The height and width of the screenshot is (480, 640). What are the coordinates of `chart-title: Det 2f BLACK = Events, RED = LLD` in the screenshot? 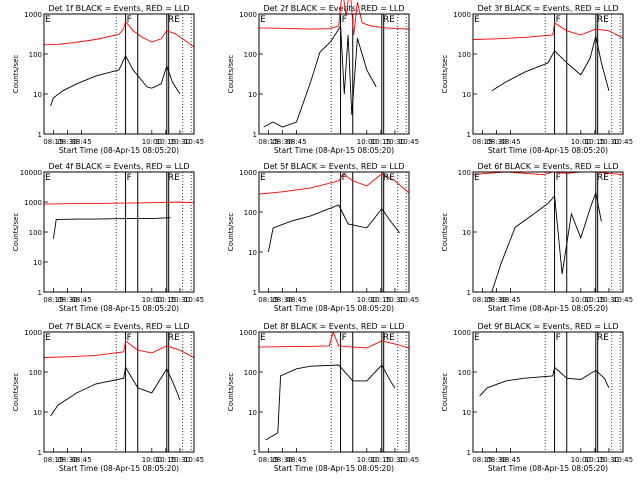 It's located at (333, 8).